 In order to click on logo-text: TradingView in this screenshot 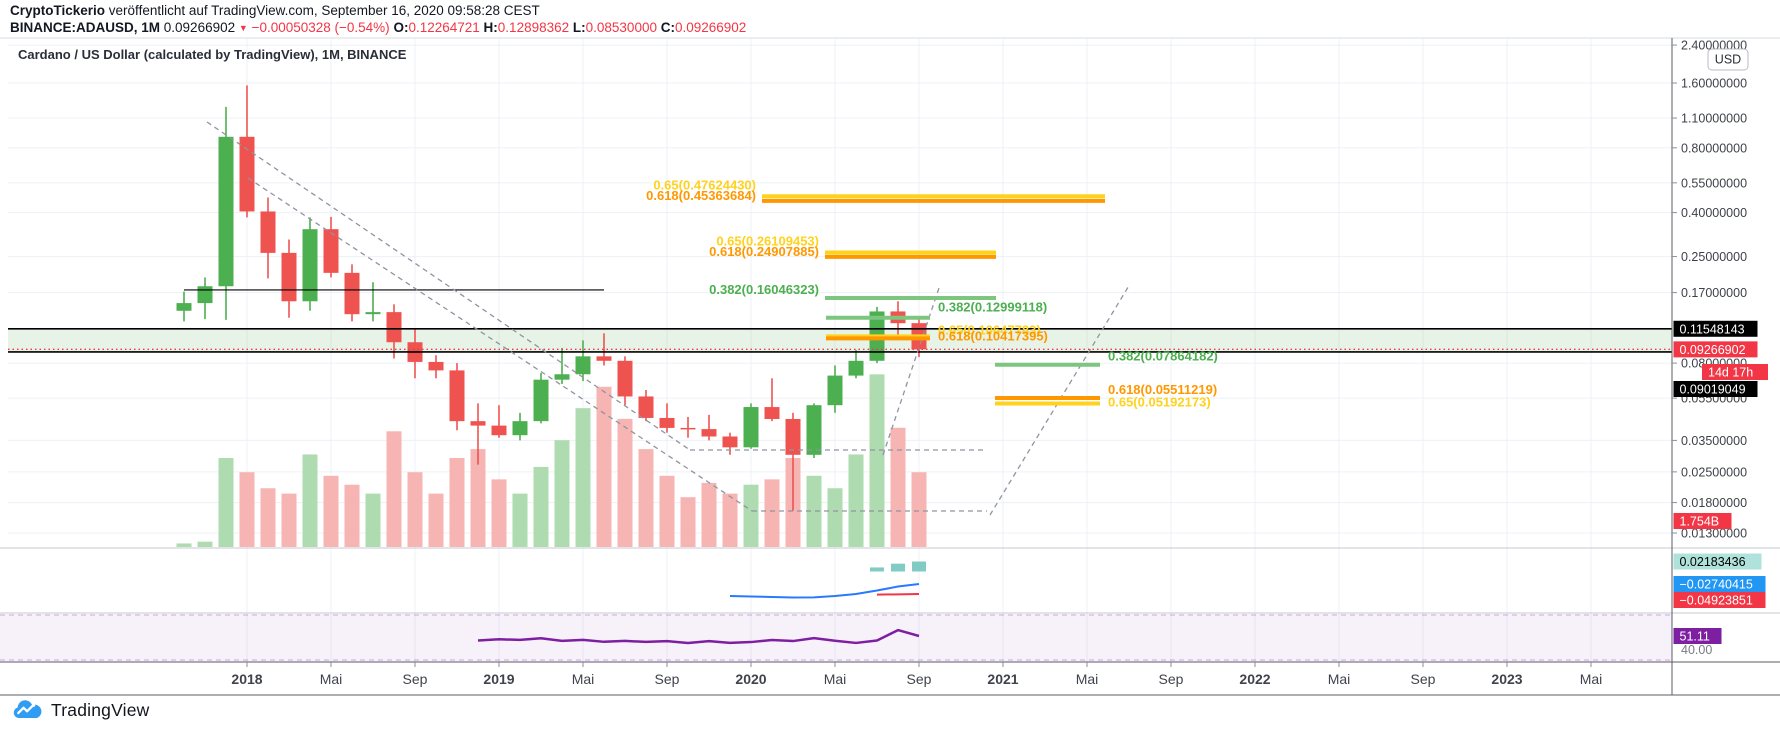, I will do `click(100, 709)`.